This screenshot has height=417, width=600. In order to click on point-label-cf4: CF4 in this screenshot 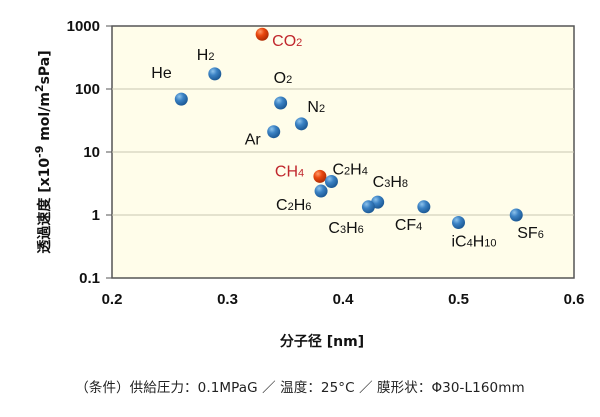, I will do `click(408, 225)`.